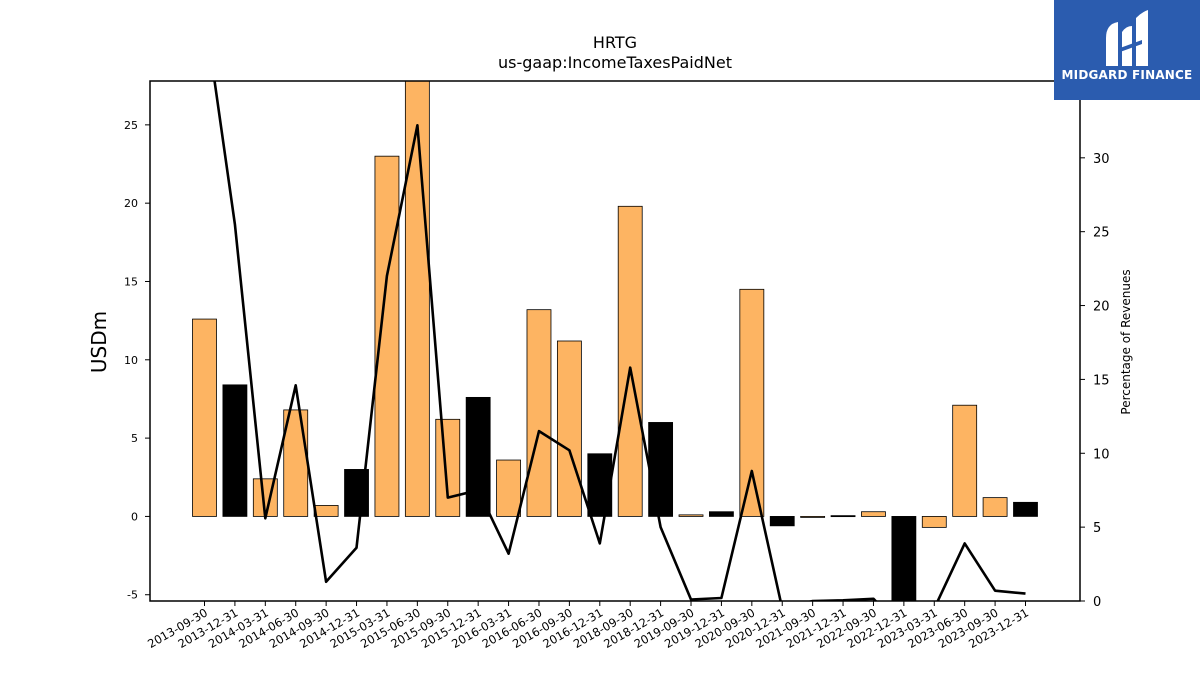 This screenshot has height=675, width=1200. Describe the element at coordinates (1101, 159) in the screenshot. I see `y2-tick-label: 30` at that location.